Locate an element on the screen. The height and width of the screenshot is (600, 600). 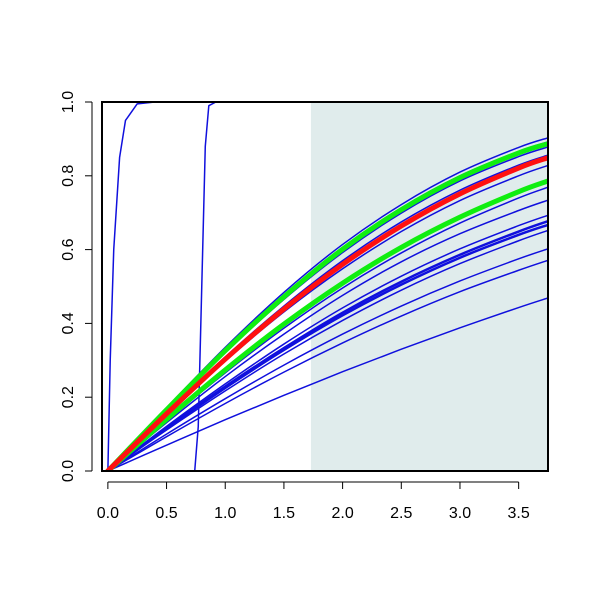
x-tick-label: 3.5 is located at coordinates (519, 513).